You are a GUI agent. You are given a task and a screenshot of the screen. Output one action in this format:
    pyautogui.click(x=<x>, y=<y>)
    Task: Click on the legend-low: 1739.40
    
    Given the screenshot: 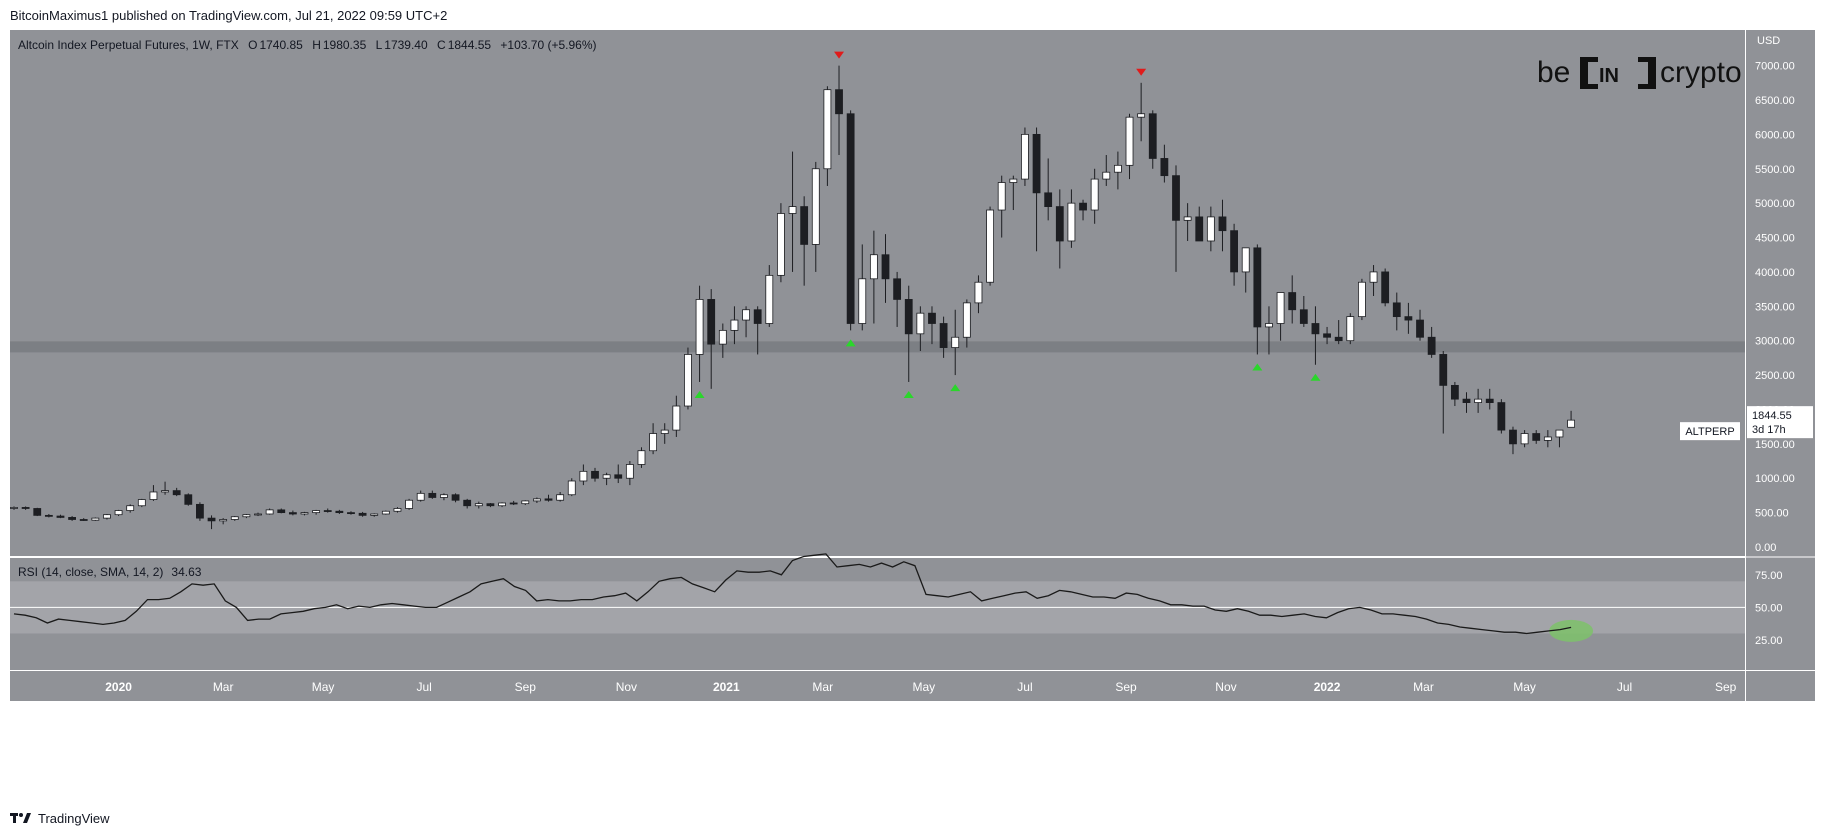 What is the action you would take?
    pyautogui.click(x=406, y=45)
    